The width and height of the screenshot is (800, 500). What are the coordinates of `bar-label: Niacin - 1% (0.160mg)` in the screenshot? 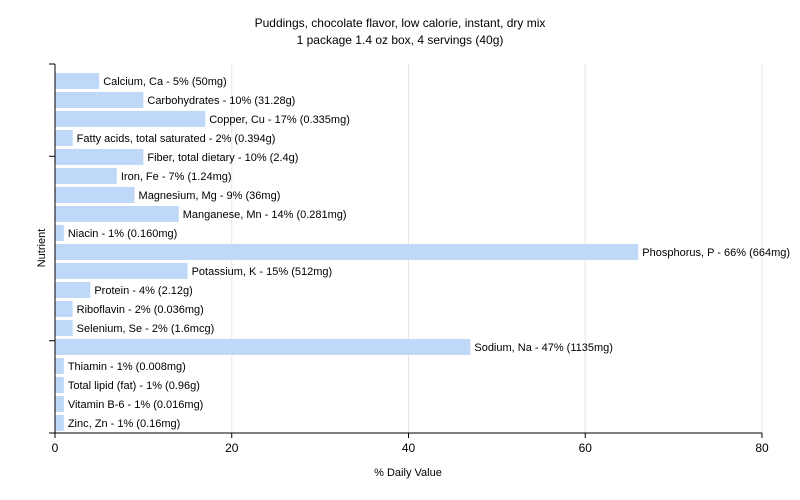 It's located at (122, 234).